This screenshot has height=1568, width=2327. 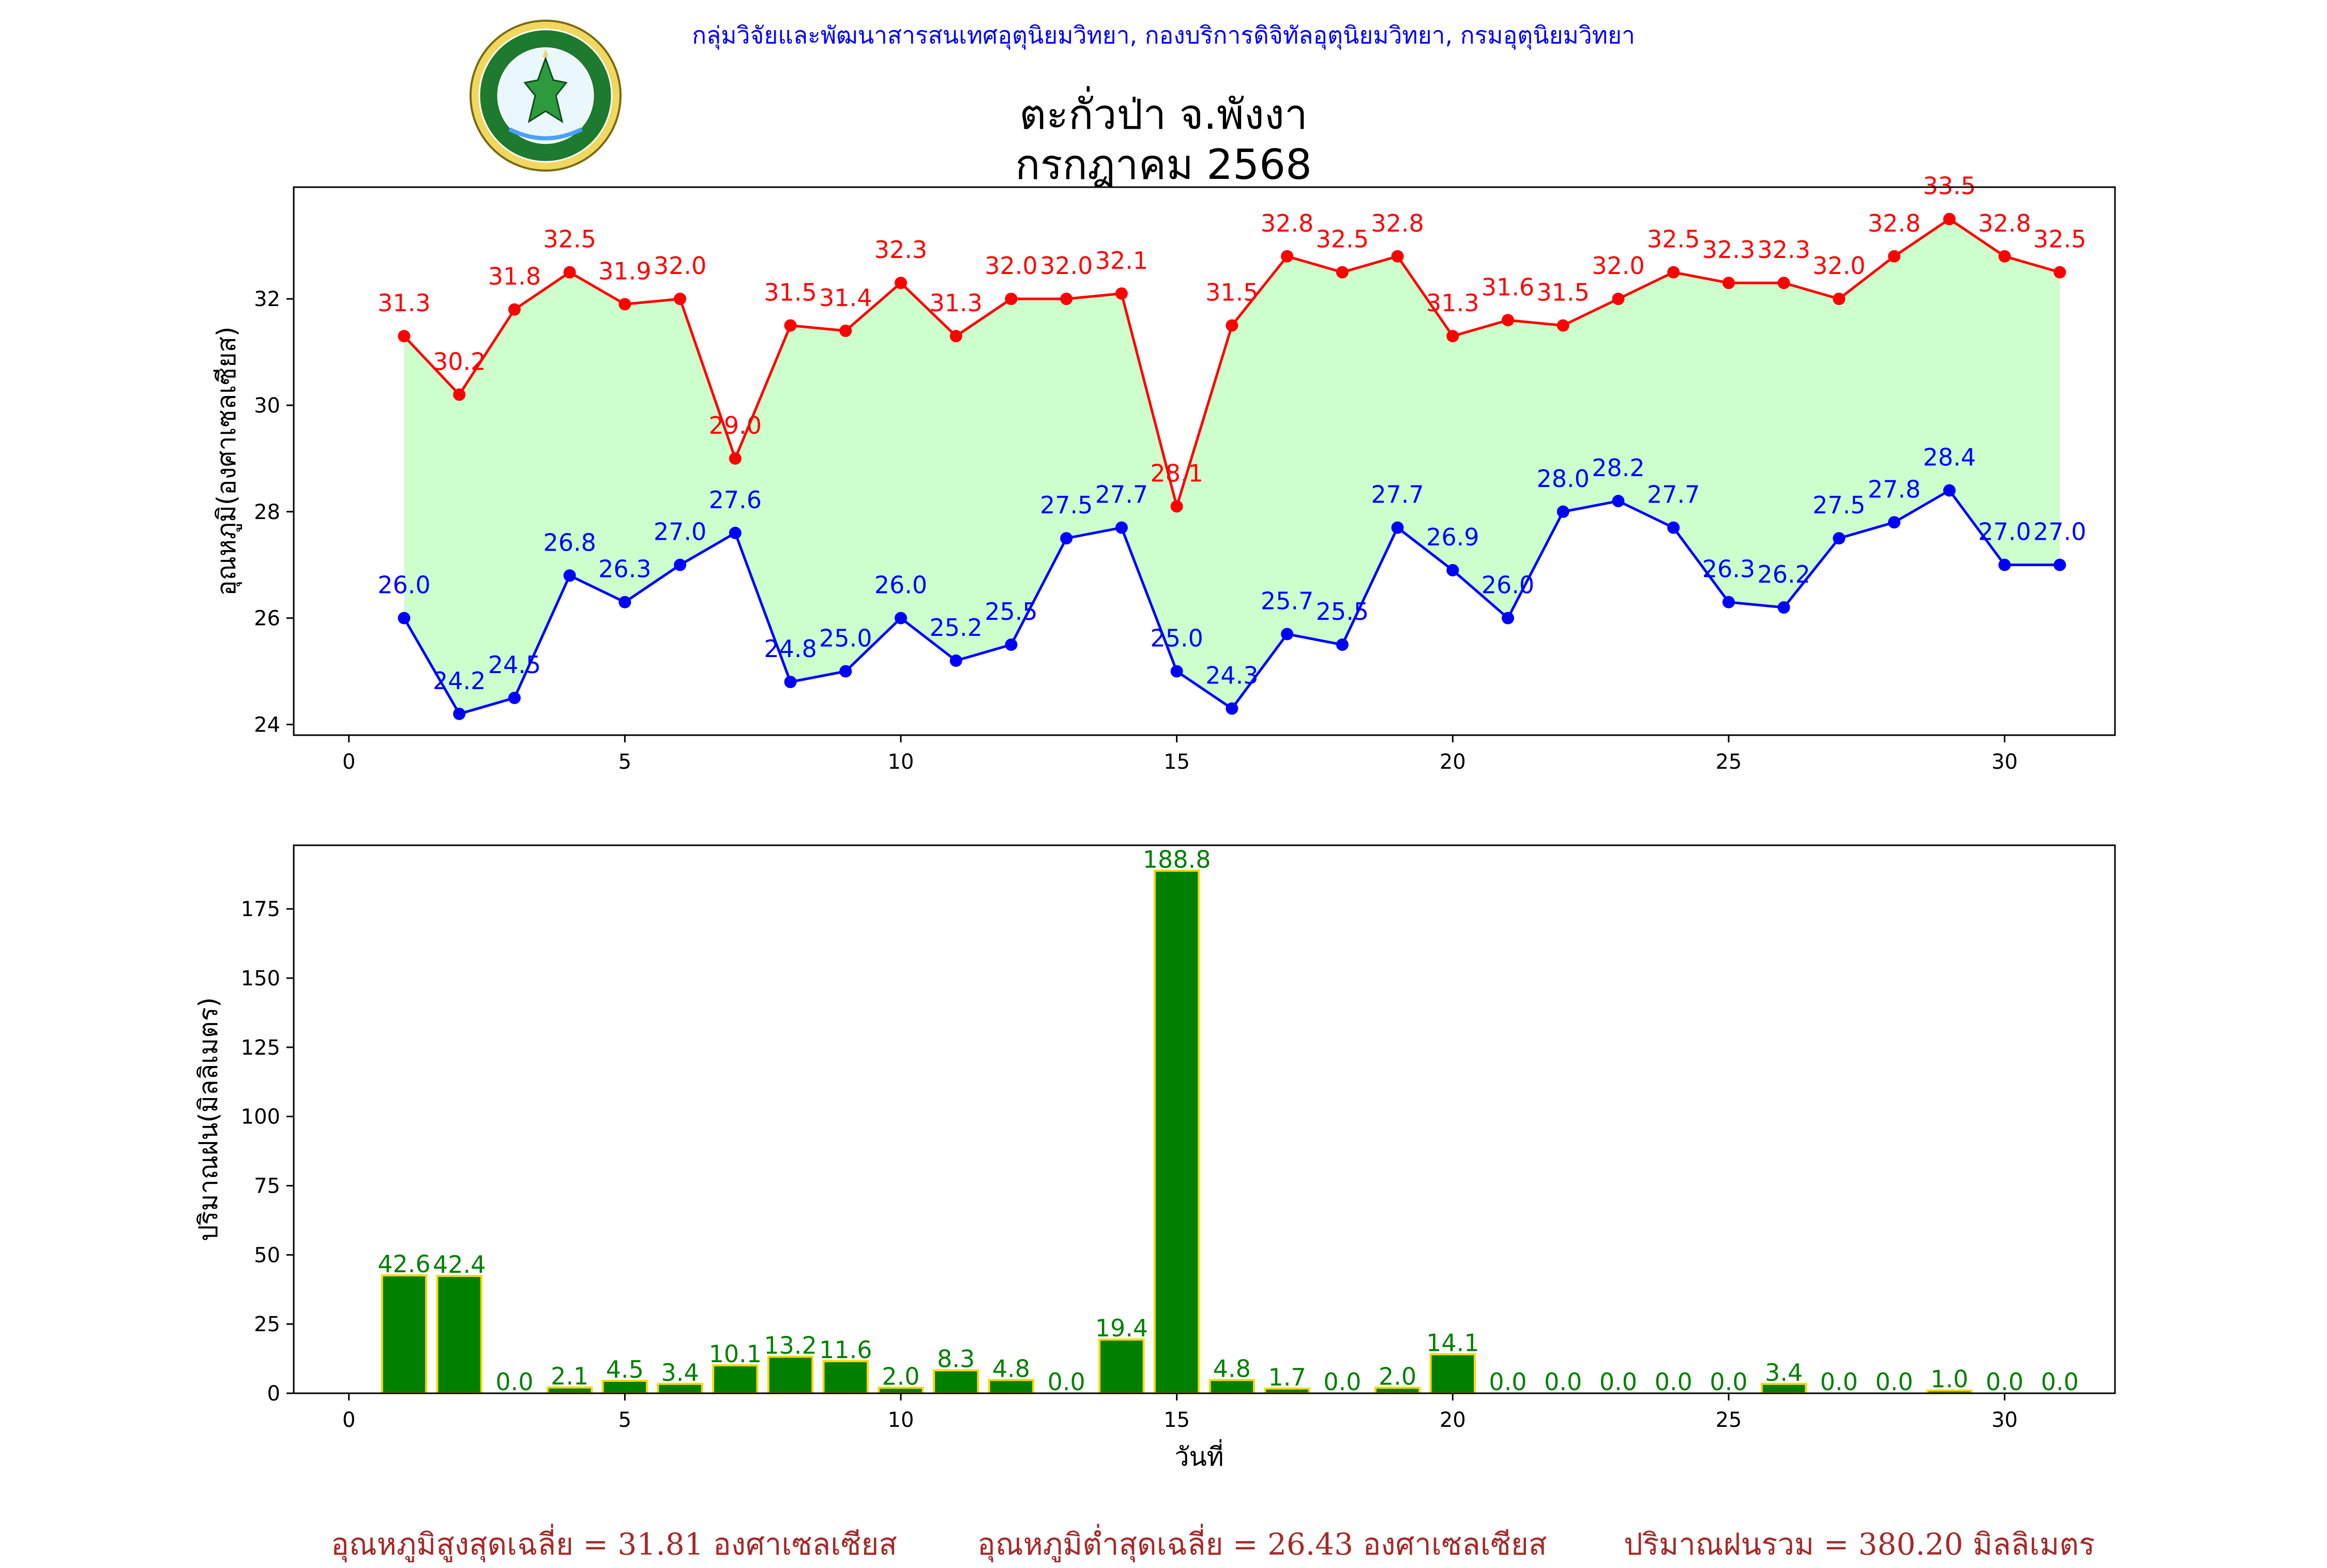 What do you see at coordinates (1342, 1382) in the screenshot?
I see `rain-label-day-18: 0.0` at bounding box center [1342, 1382].